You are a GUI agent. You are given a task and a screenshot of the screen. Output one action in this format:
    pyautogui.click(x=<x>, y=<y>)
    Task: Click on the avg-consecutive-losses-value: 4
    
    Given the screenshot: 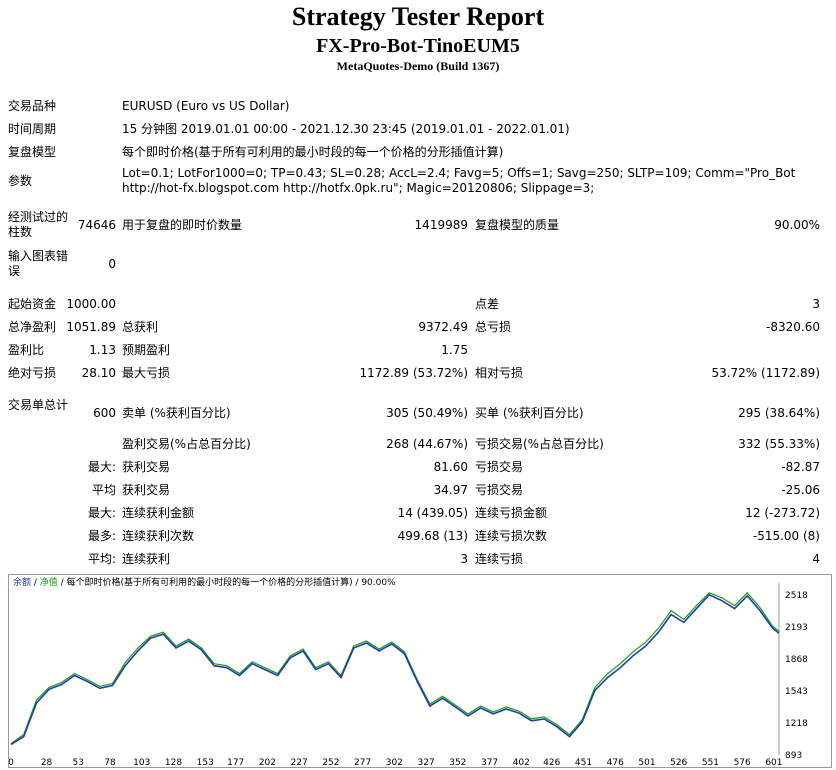 What is the action you would take?
    pyautogui.click(x=816, y=559)
    